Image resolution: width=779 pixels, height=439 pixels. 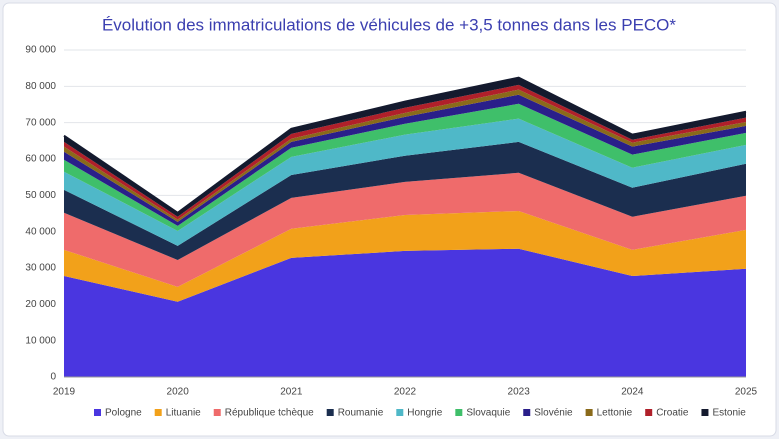 What do you see at coordinates (632, 392) in the screenshot?
I see `x-tick-label: 2024` at bounding box center [632, 392].